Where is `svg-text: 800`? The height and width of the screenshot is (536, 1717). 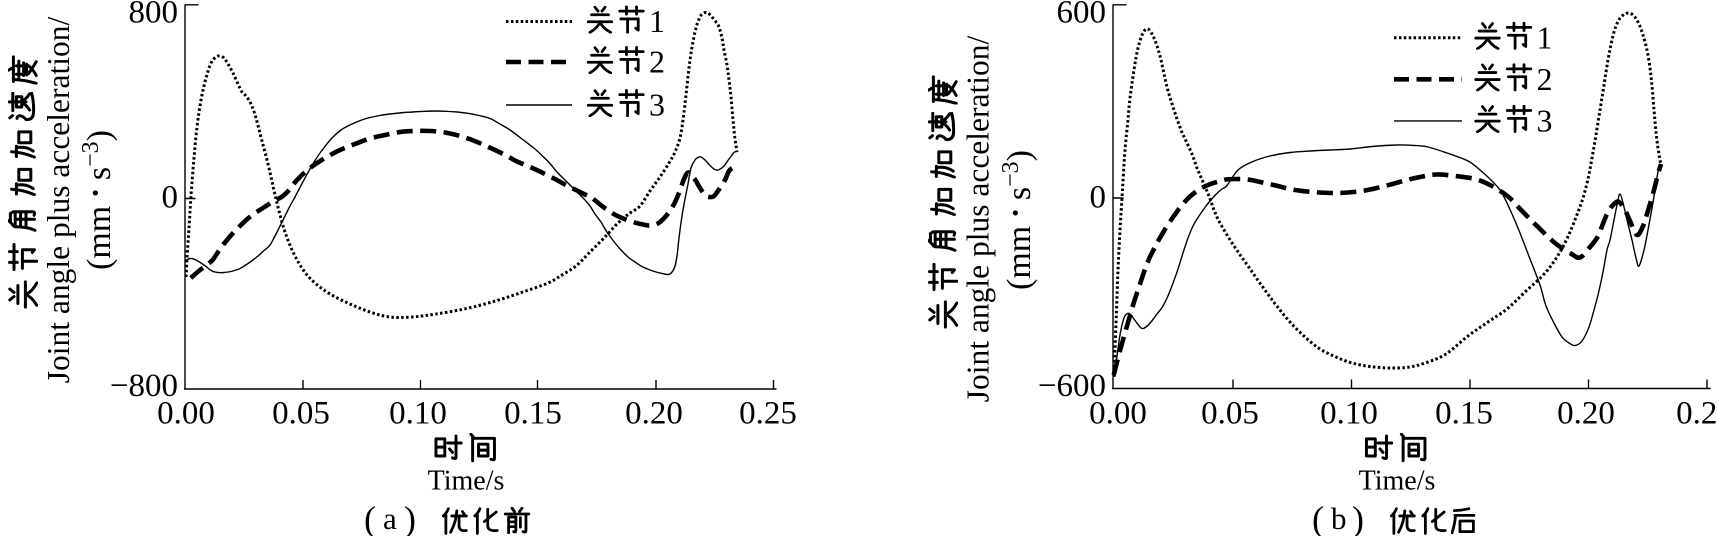 svg-text: 800 is located at coordinates (154, 15).